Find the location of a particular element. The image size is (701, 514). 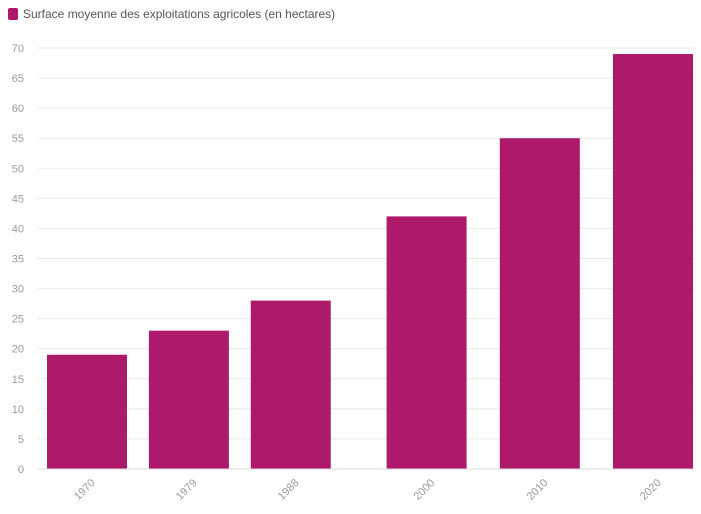

y-tick-label: 5 is located at coordinates (21, 440).